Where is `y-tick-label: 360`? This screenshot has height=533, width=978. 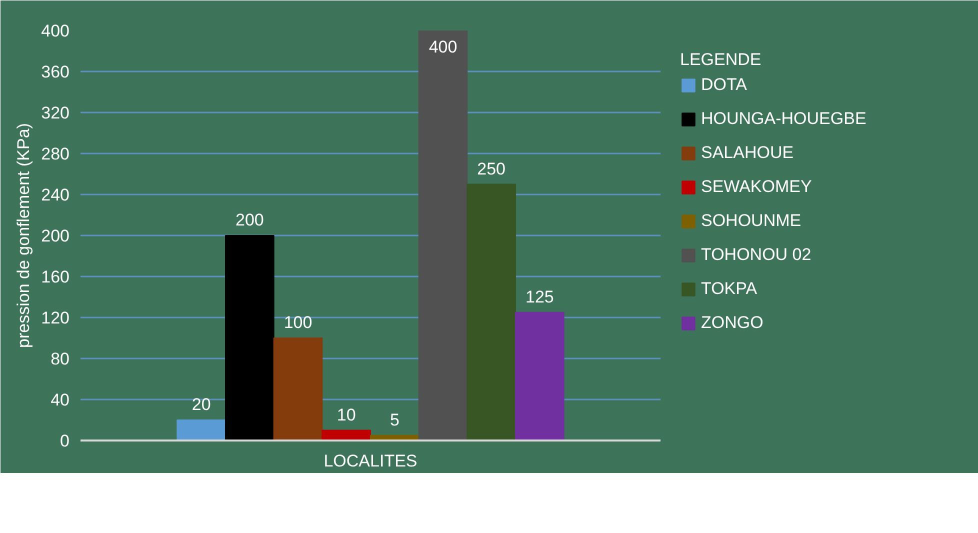 y-tick-label: 360 is located at coordinates (55, 72).